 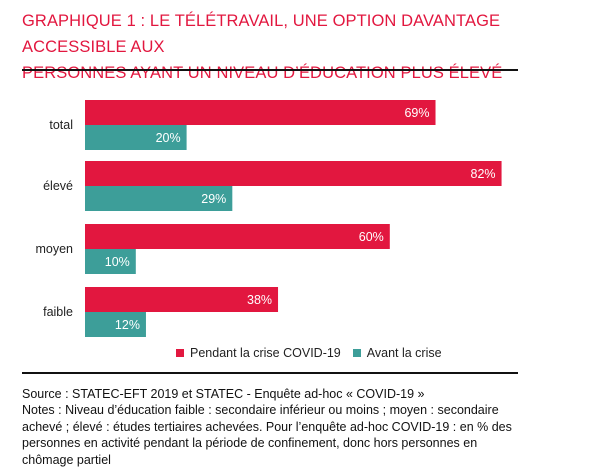 I want to click on category-label: total, so click(x=61, y=125).